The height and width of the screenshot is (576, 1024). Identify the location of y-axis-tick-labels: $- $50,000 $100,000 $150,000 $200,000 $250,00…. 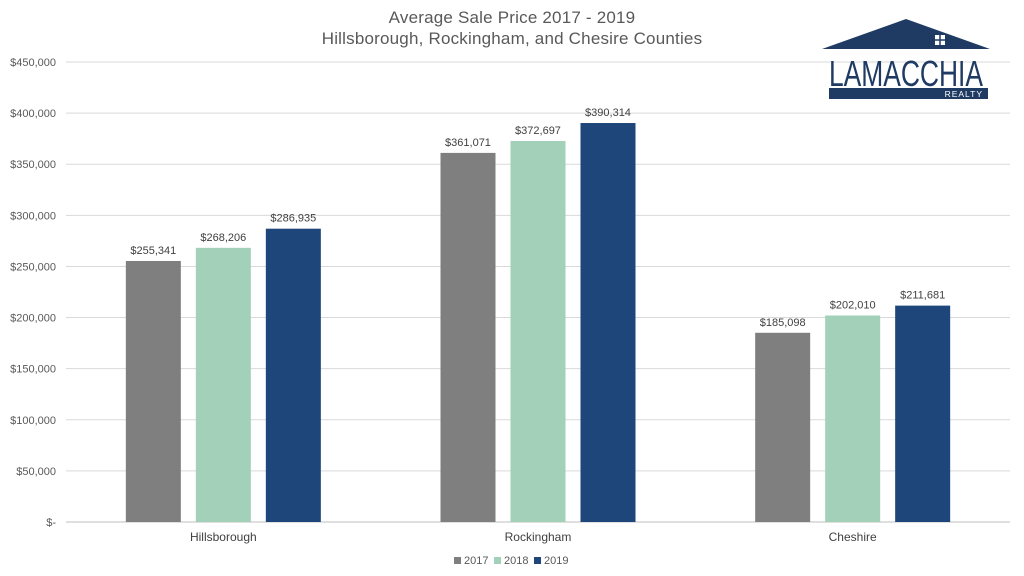
(33, 293).